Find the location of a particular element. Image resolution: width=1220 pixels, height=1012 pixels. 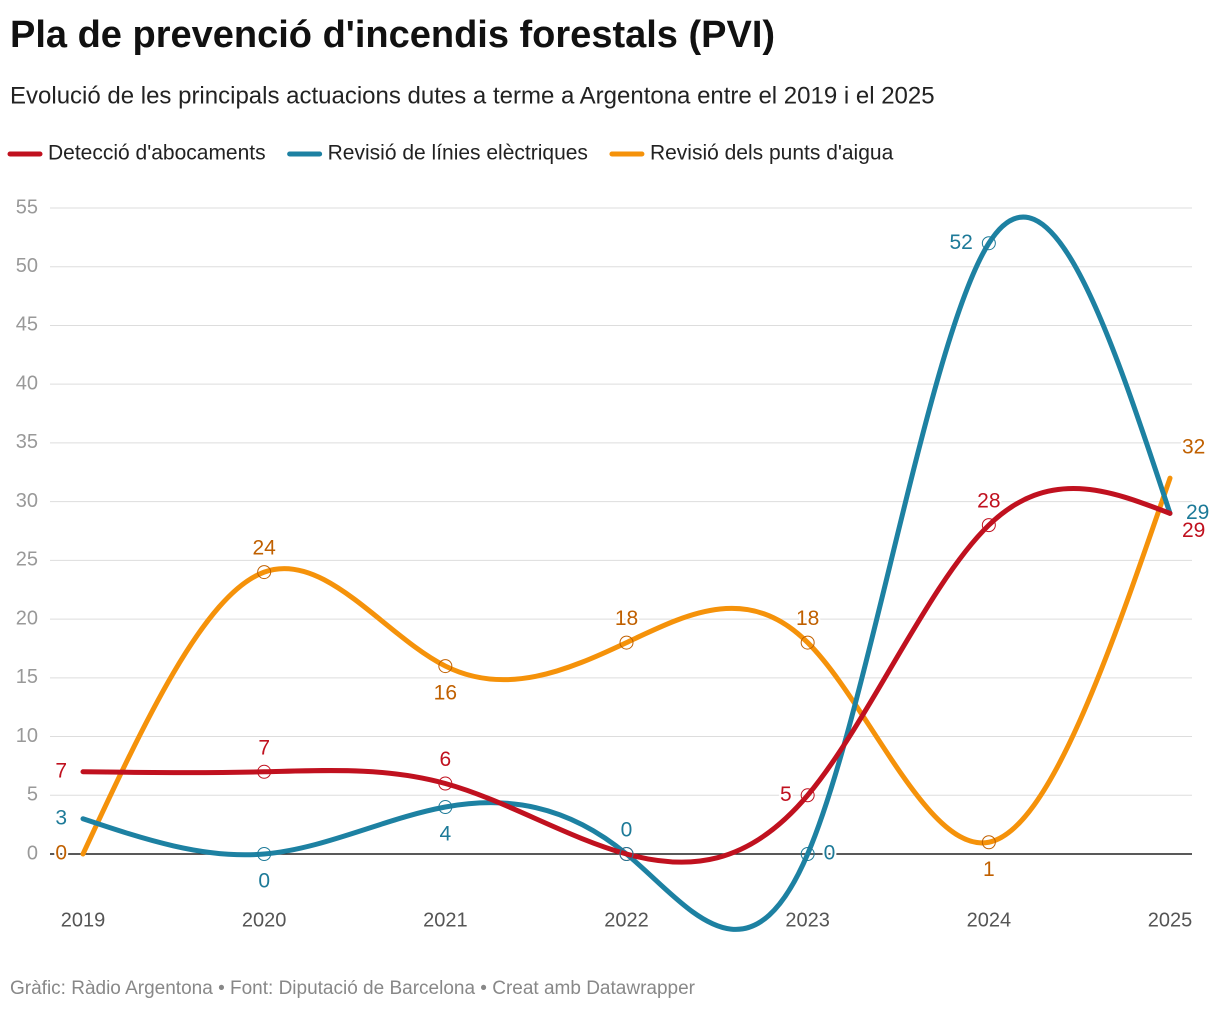

data-label: 3 is located at coordinates (61, 817).